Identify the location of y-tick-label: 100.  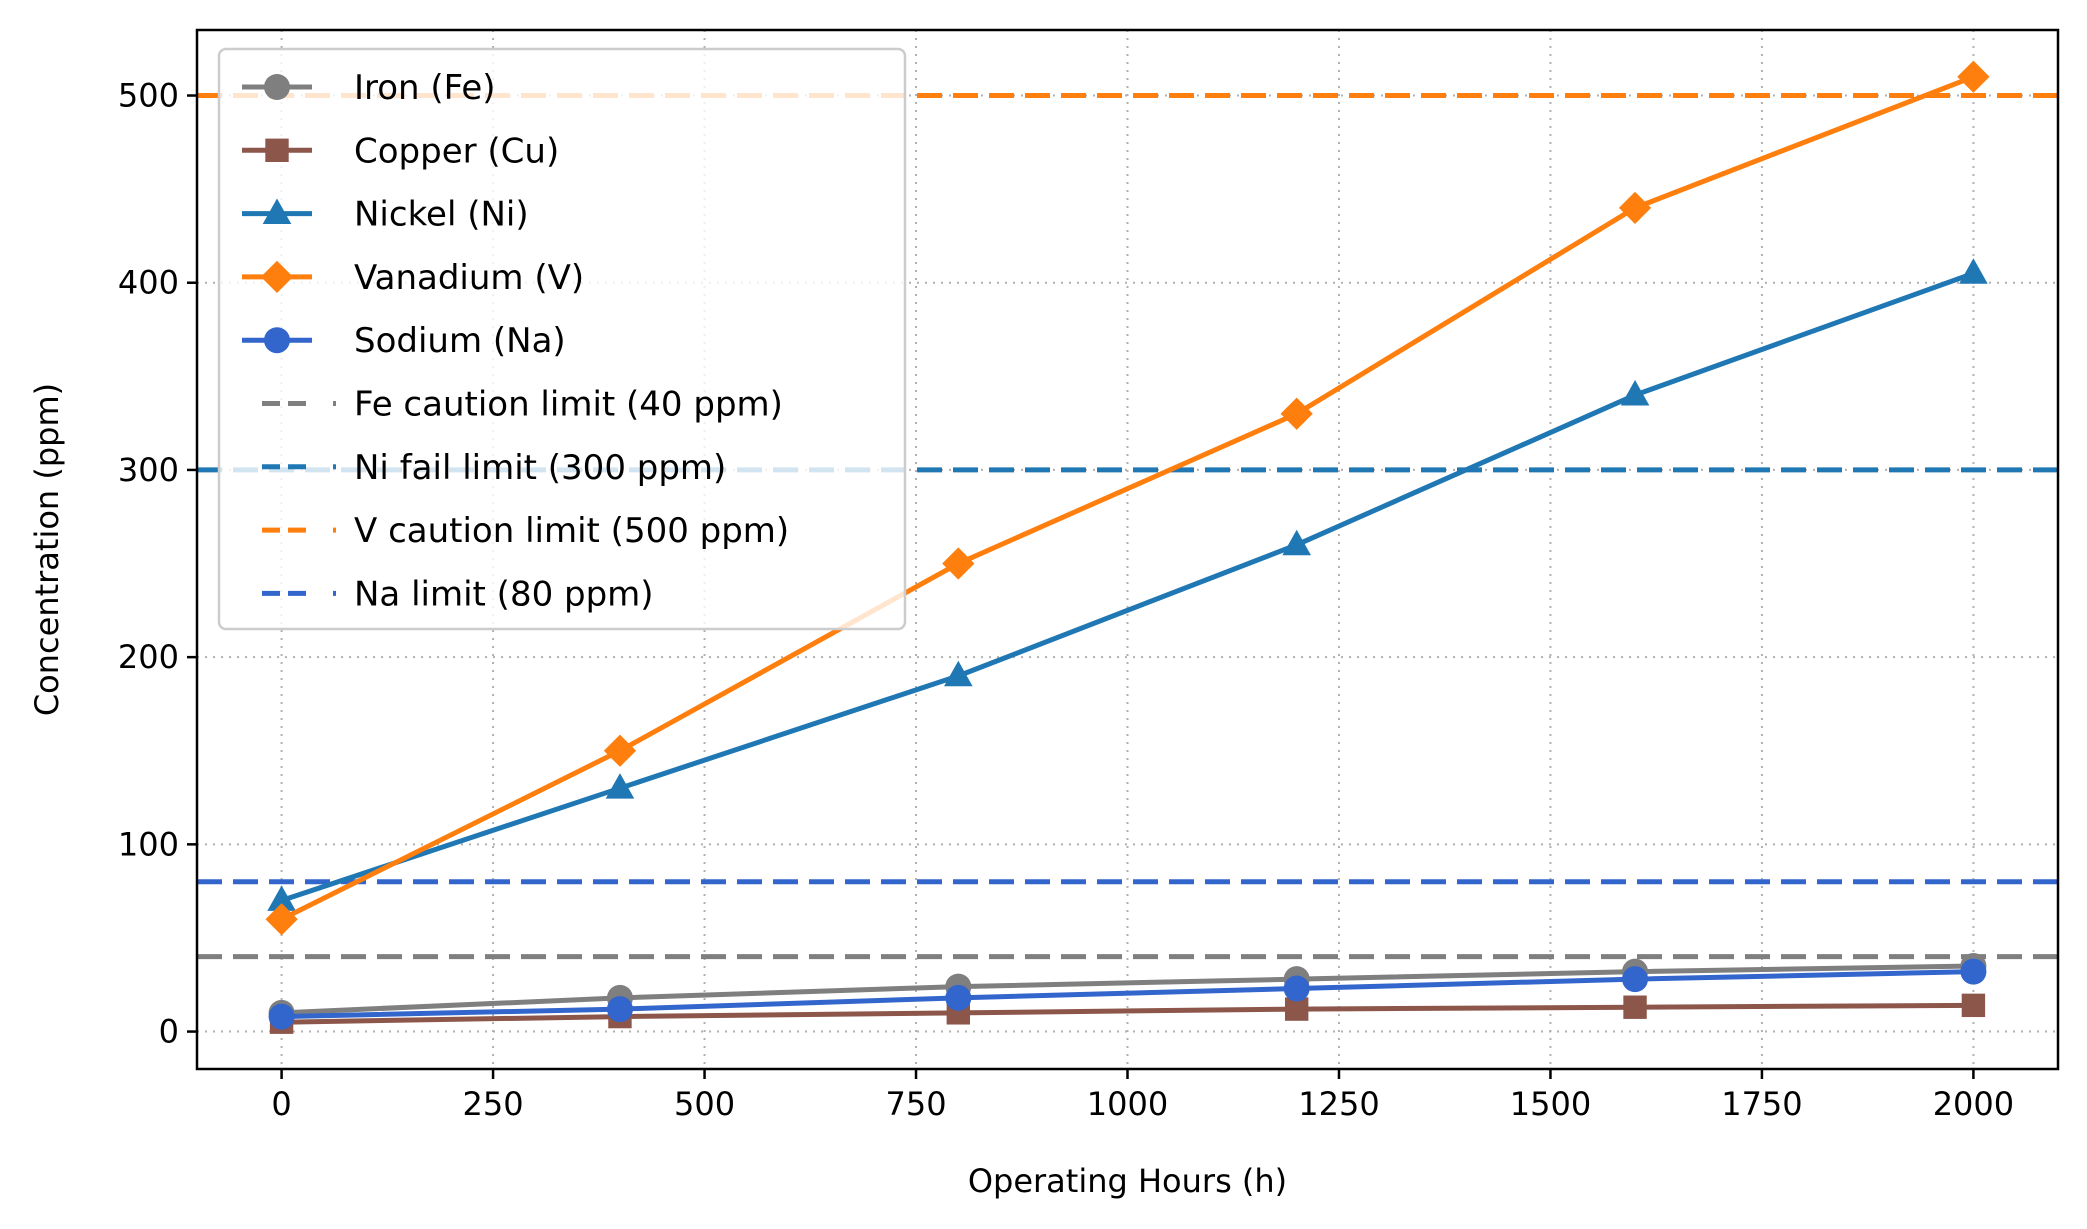
(148, 844).